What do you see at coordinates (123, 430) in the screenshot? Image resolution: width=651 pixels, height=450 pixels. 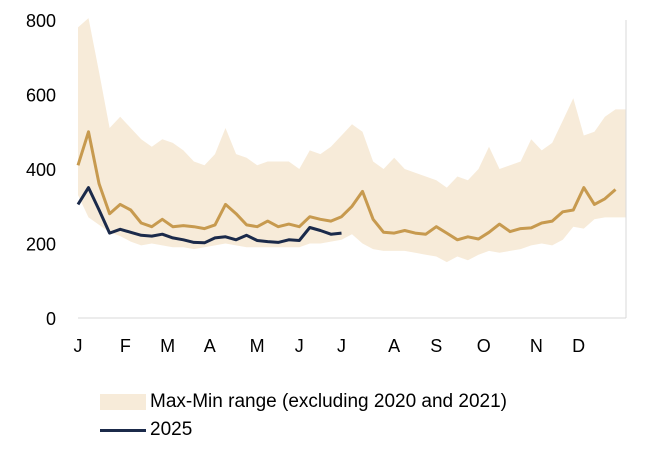 I see `legend-swatch-2025` at bounding box center [123, 430].